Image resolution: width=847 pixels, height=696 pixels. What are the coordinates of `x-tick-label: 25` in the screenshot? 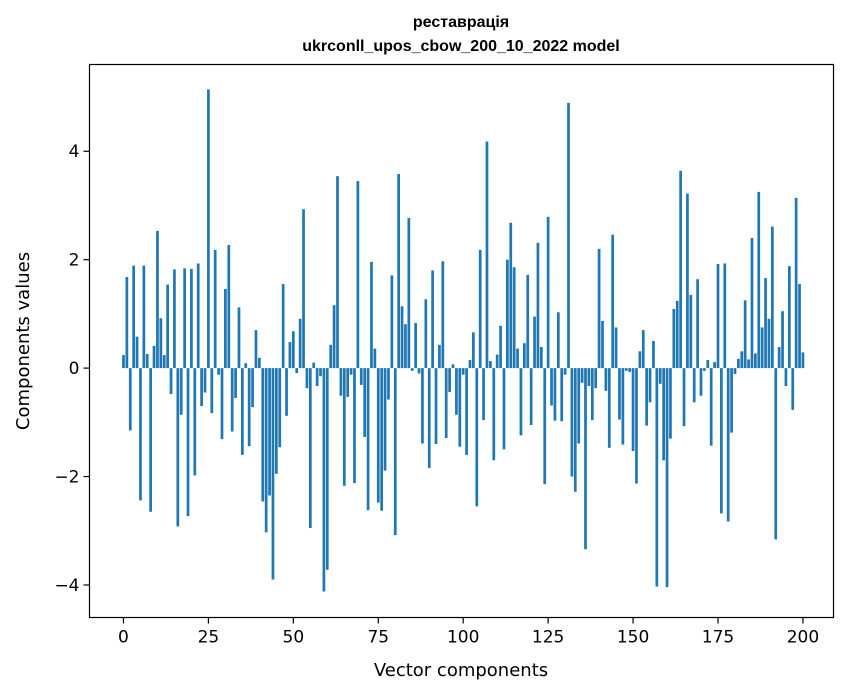 It's located at (209, 638).